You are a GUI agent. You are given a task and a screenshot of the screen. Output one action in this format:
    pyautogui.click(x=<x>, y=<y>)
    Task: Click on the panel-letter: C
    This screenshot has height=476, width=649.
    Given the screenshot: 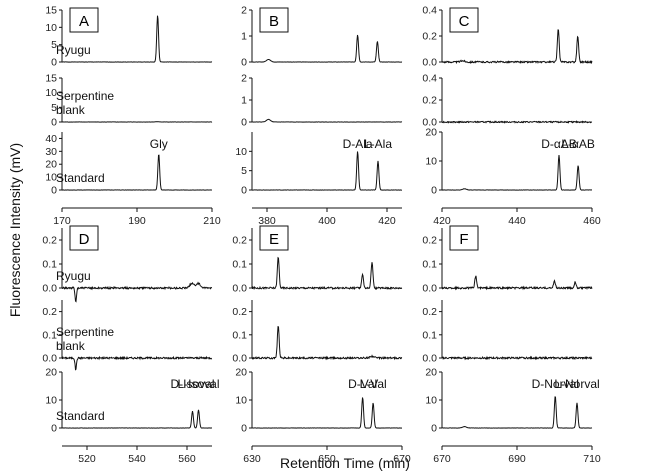 What is the action you would take?
    pyautogui.click(x=464, y=21)
    